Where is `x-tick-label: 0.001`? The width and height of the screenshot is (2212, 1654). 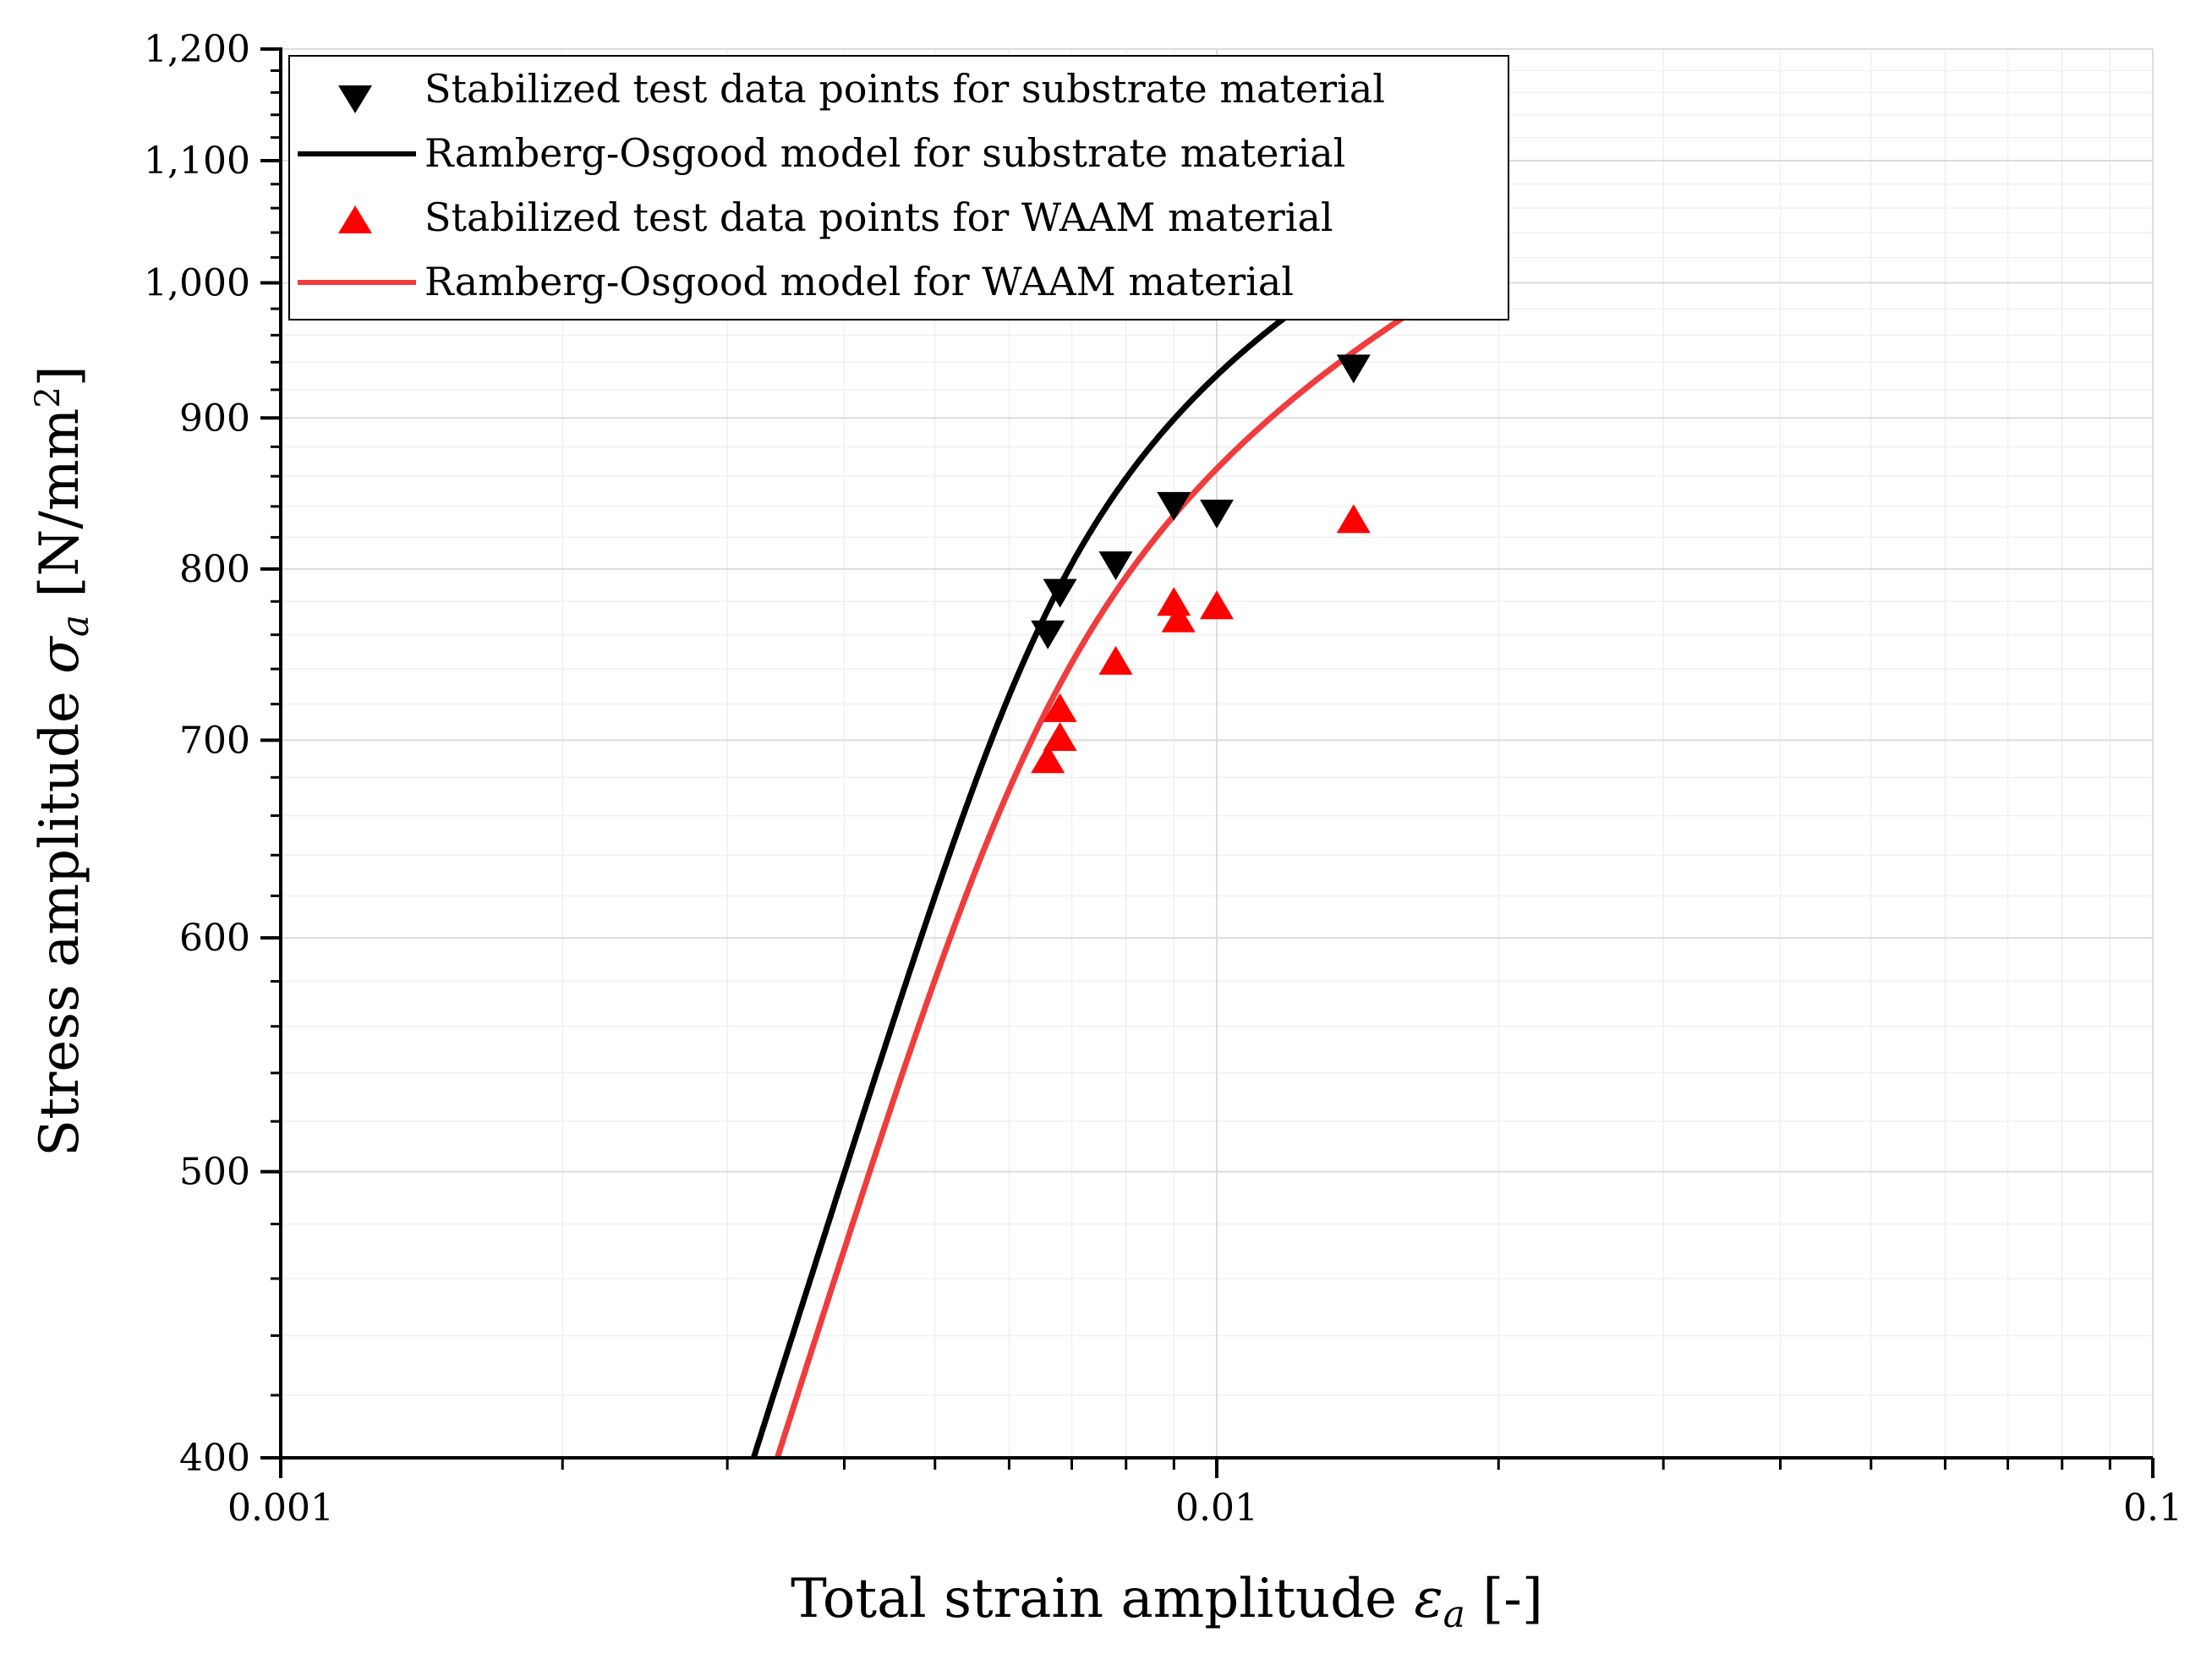 x-tick-label: 0.001 is located at coordinates (280, 1508).